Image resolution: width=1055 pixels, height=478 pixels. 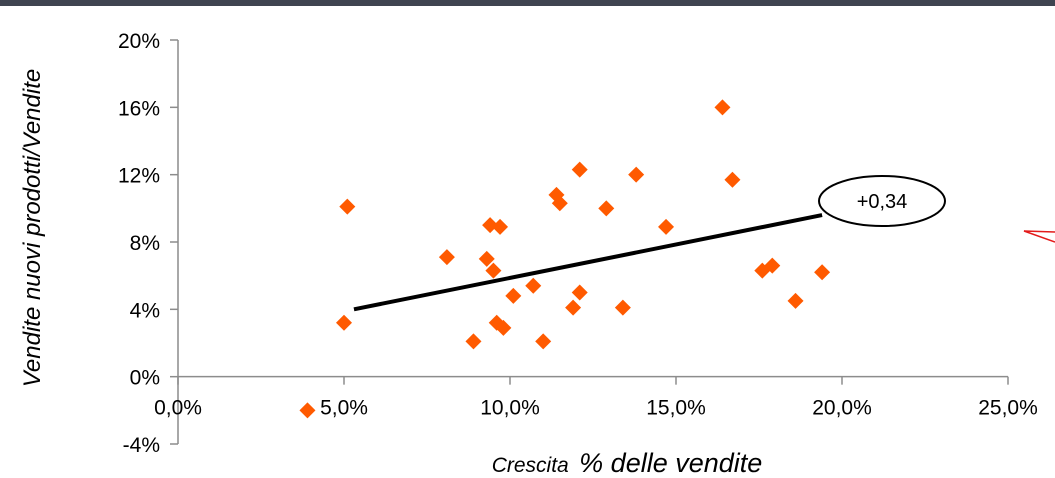 What do you see at coordinates (1008, 408) in the screenshot?
I see `x-tick-label: 25,0%` at bounding box center [1008, 408].